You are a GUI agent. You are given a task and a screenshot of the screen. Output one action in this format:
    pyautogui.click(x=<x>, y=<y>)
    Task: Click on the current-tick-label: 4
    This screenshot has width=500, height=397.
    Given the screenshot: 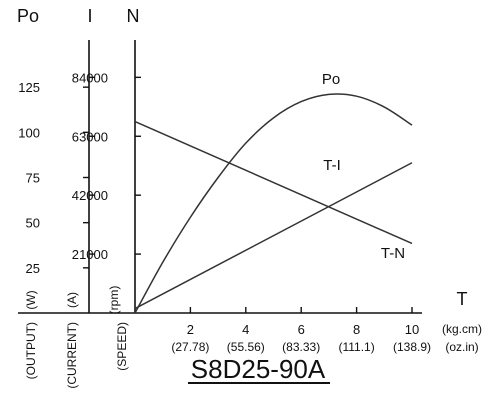 What is the action you would take?
    pyautogui.click(x=75, y=195)
    